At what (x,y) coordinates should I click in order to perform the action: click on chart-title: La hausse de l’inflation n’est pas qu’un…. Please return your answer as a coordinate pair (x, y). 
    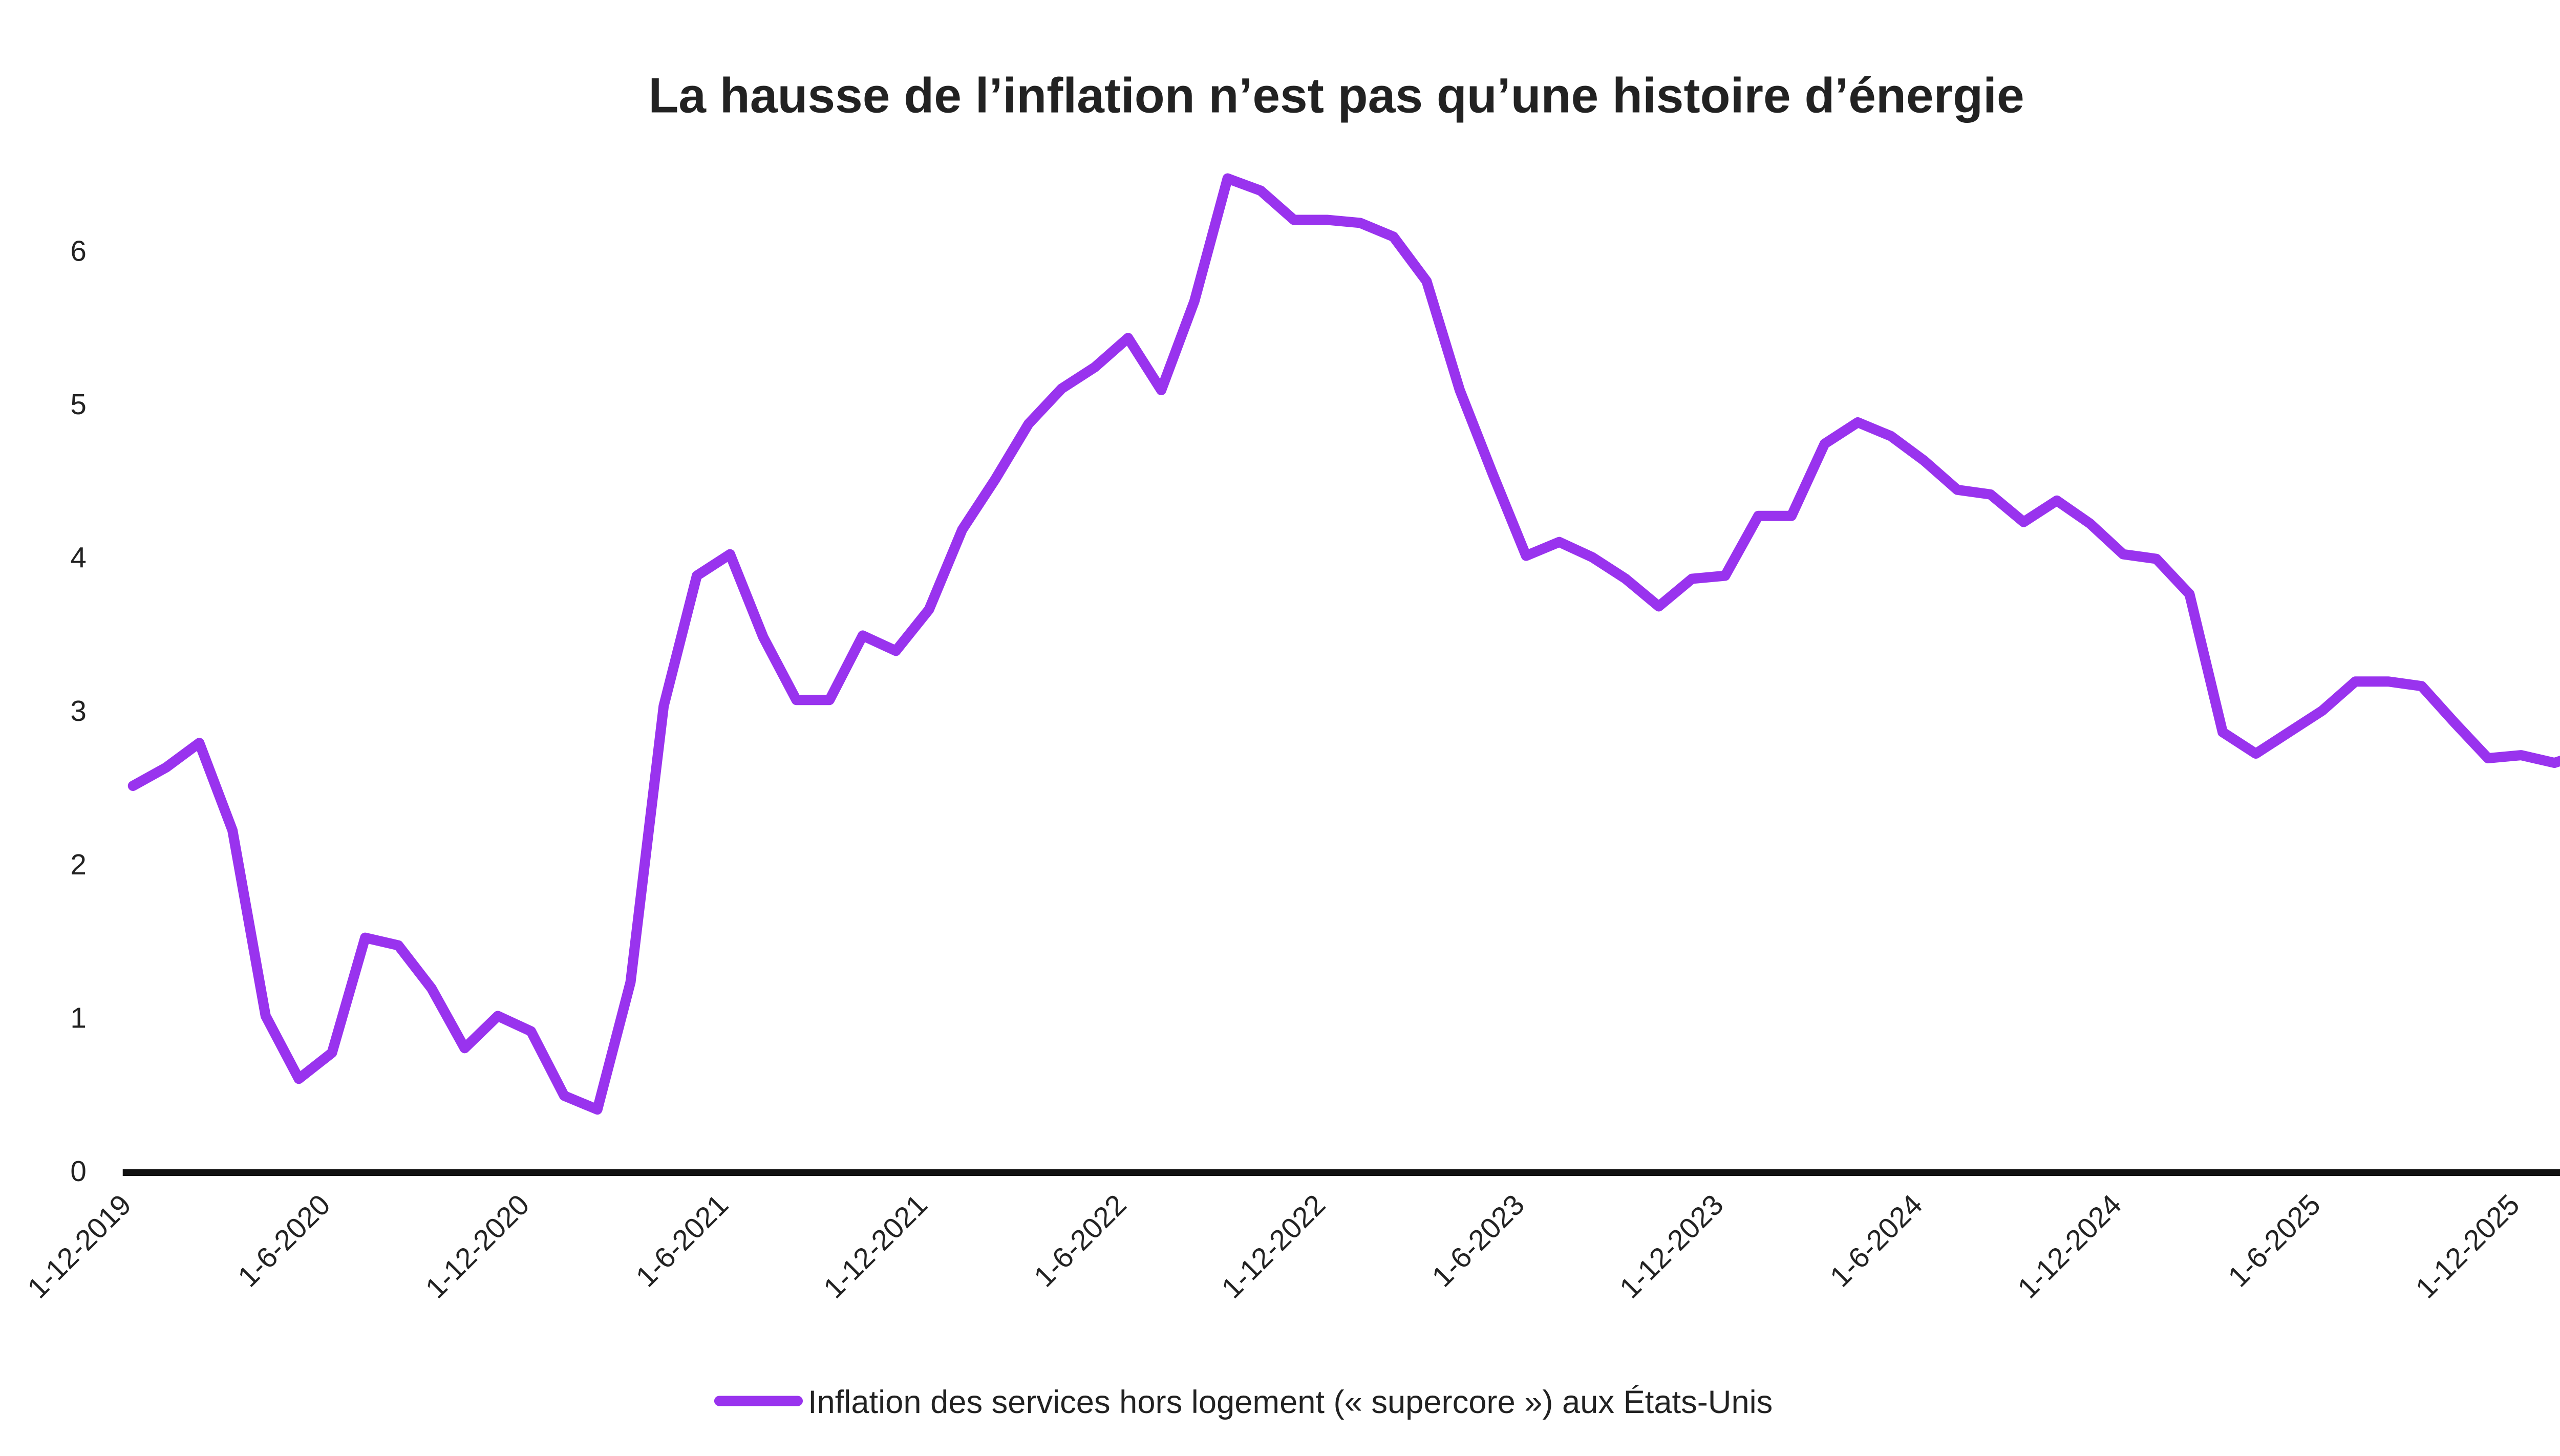
    Looking at the image, I should click on (1336, 96).